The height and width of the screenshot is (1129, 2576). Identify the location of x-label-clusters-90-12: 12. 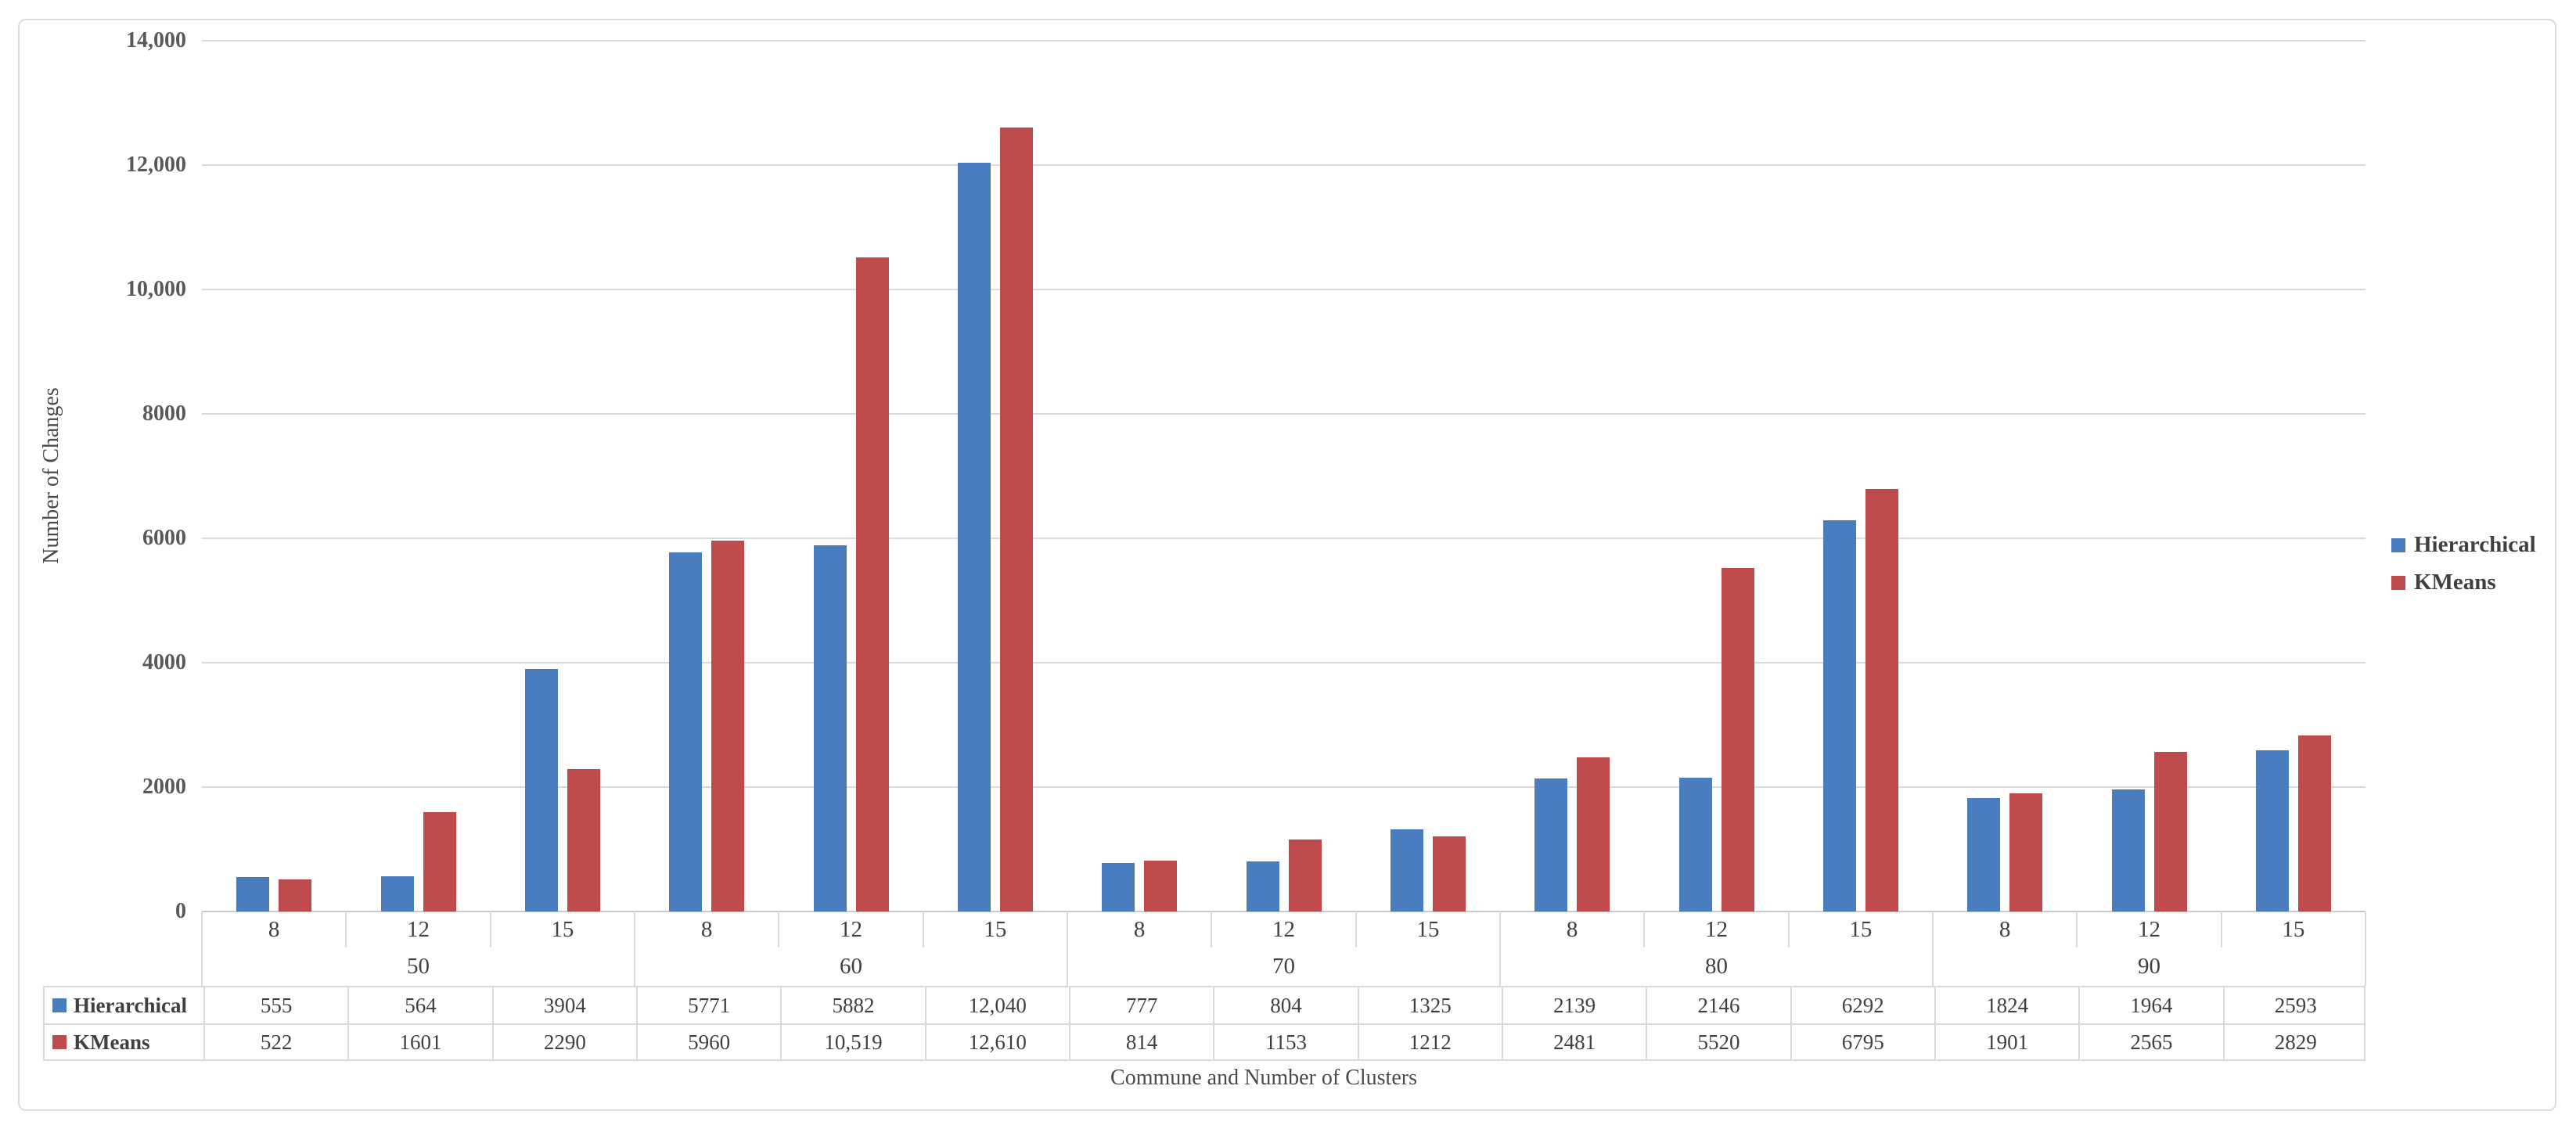
(2148, 929).